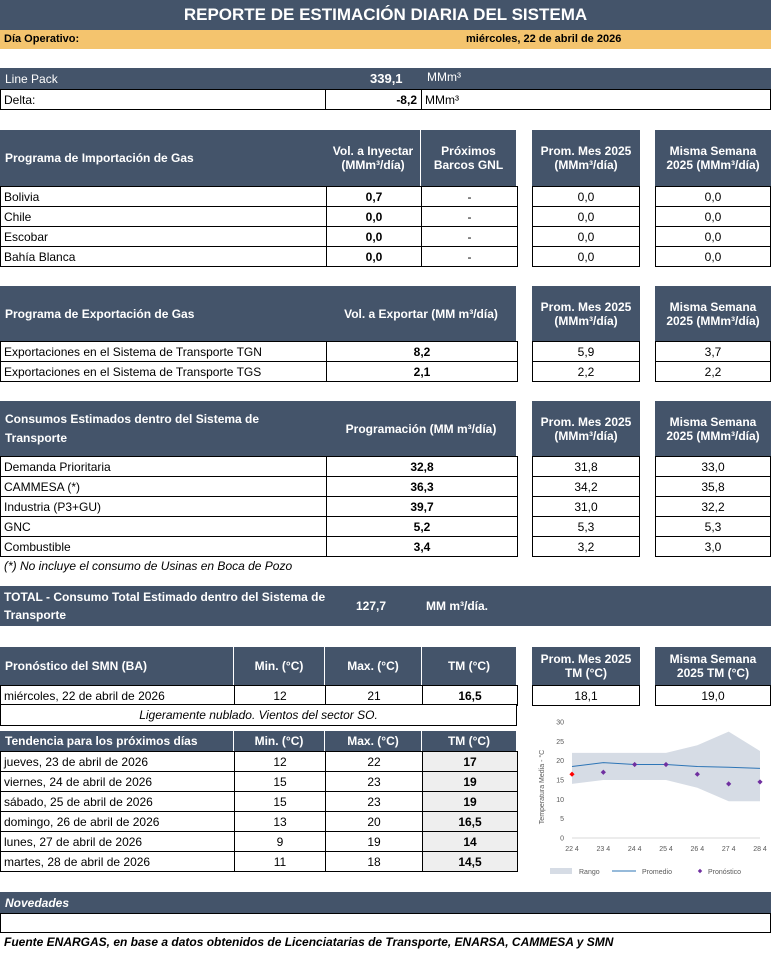 Image resolution: width=771 pixels, height=954 pixels. Describe the element at coordinates (596, 99) in the screenshot. I see `delta-unit: MMm³` at that location.